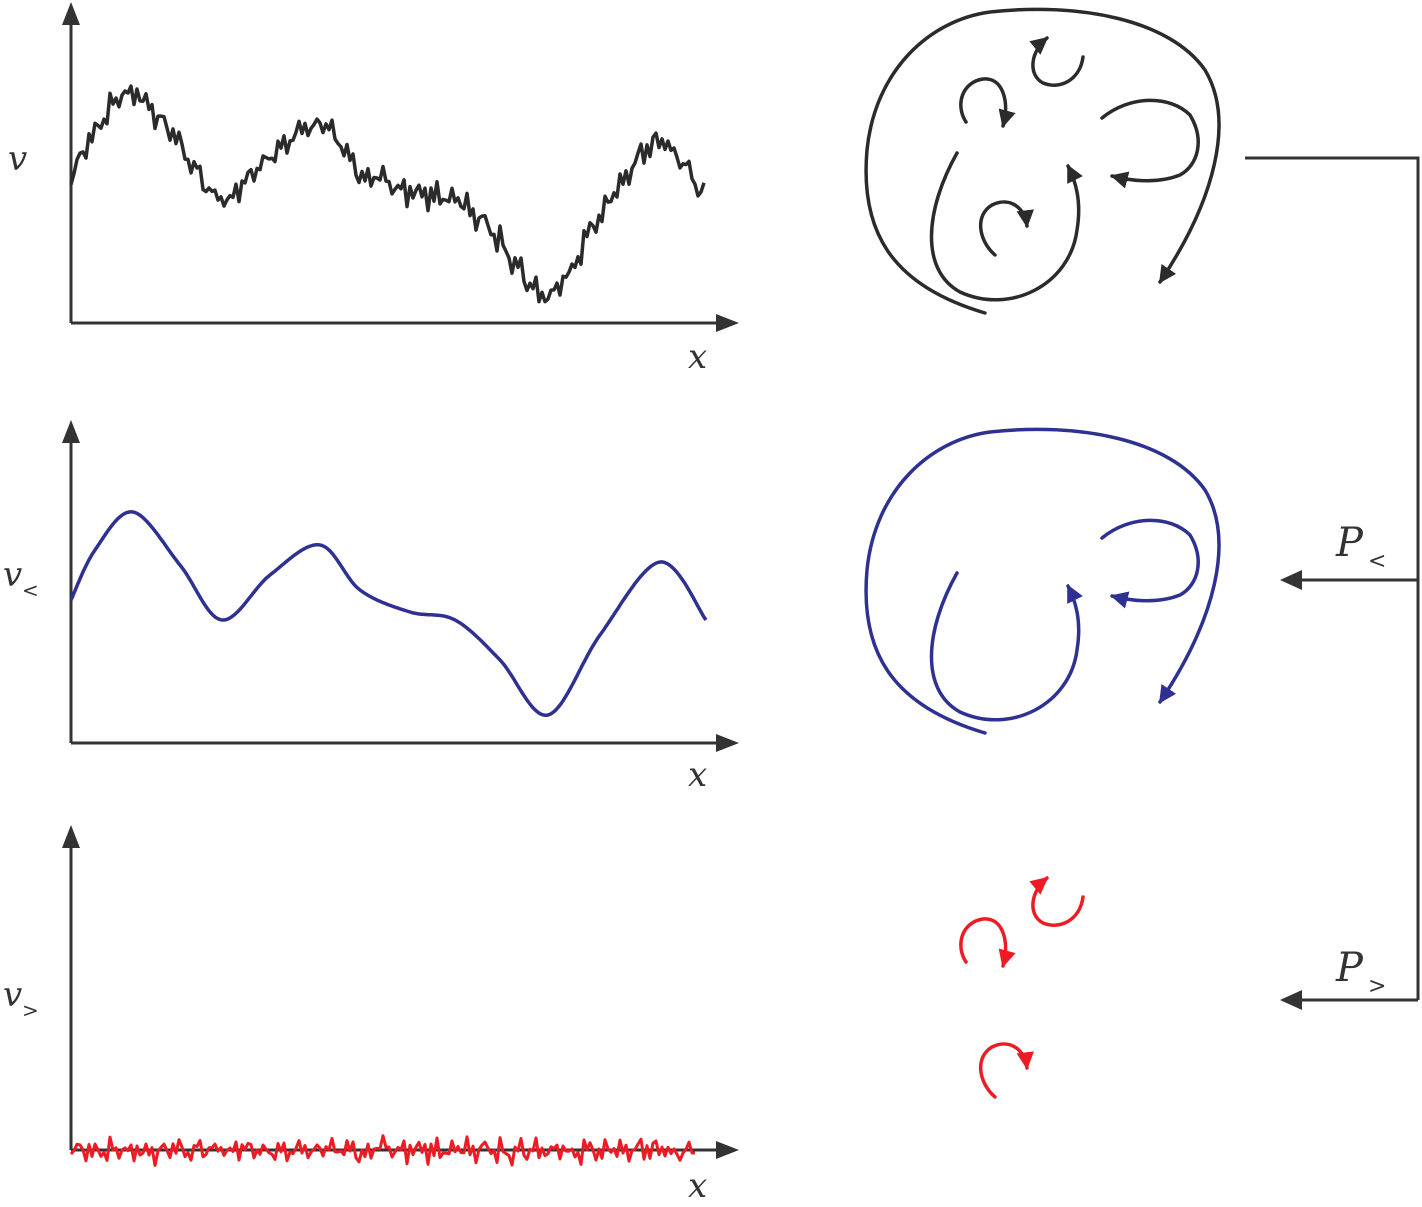  What do you see at coordinates (382, 1150) in the screenshot?
I see `small-scale-velocity-curve` at bounding box center [382, 1150].